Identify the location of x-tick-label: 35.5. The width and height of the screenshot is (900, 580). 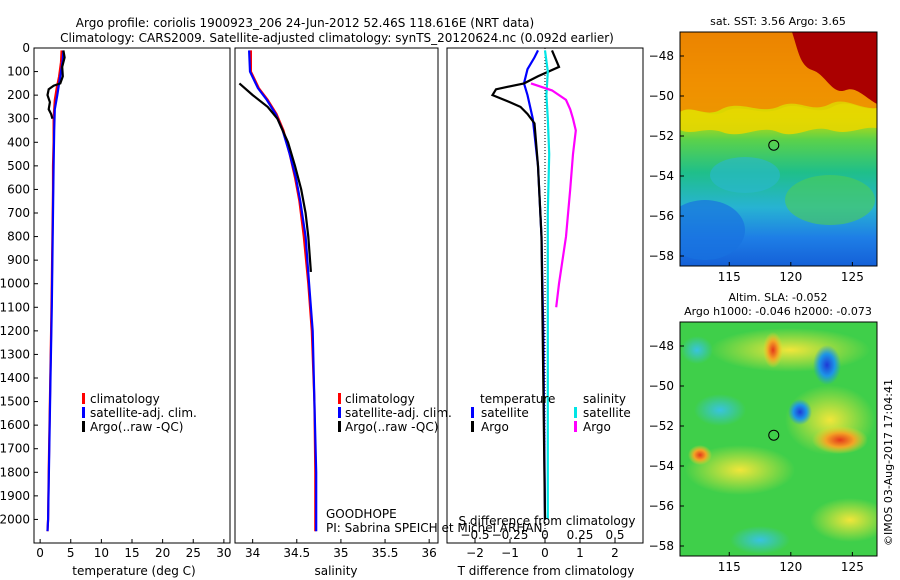
(385, 553).